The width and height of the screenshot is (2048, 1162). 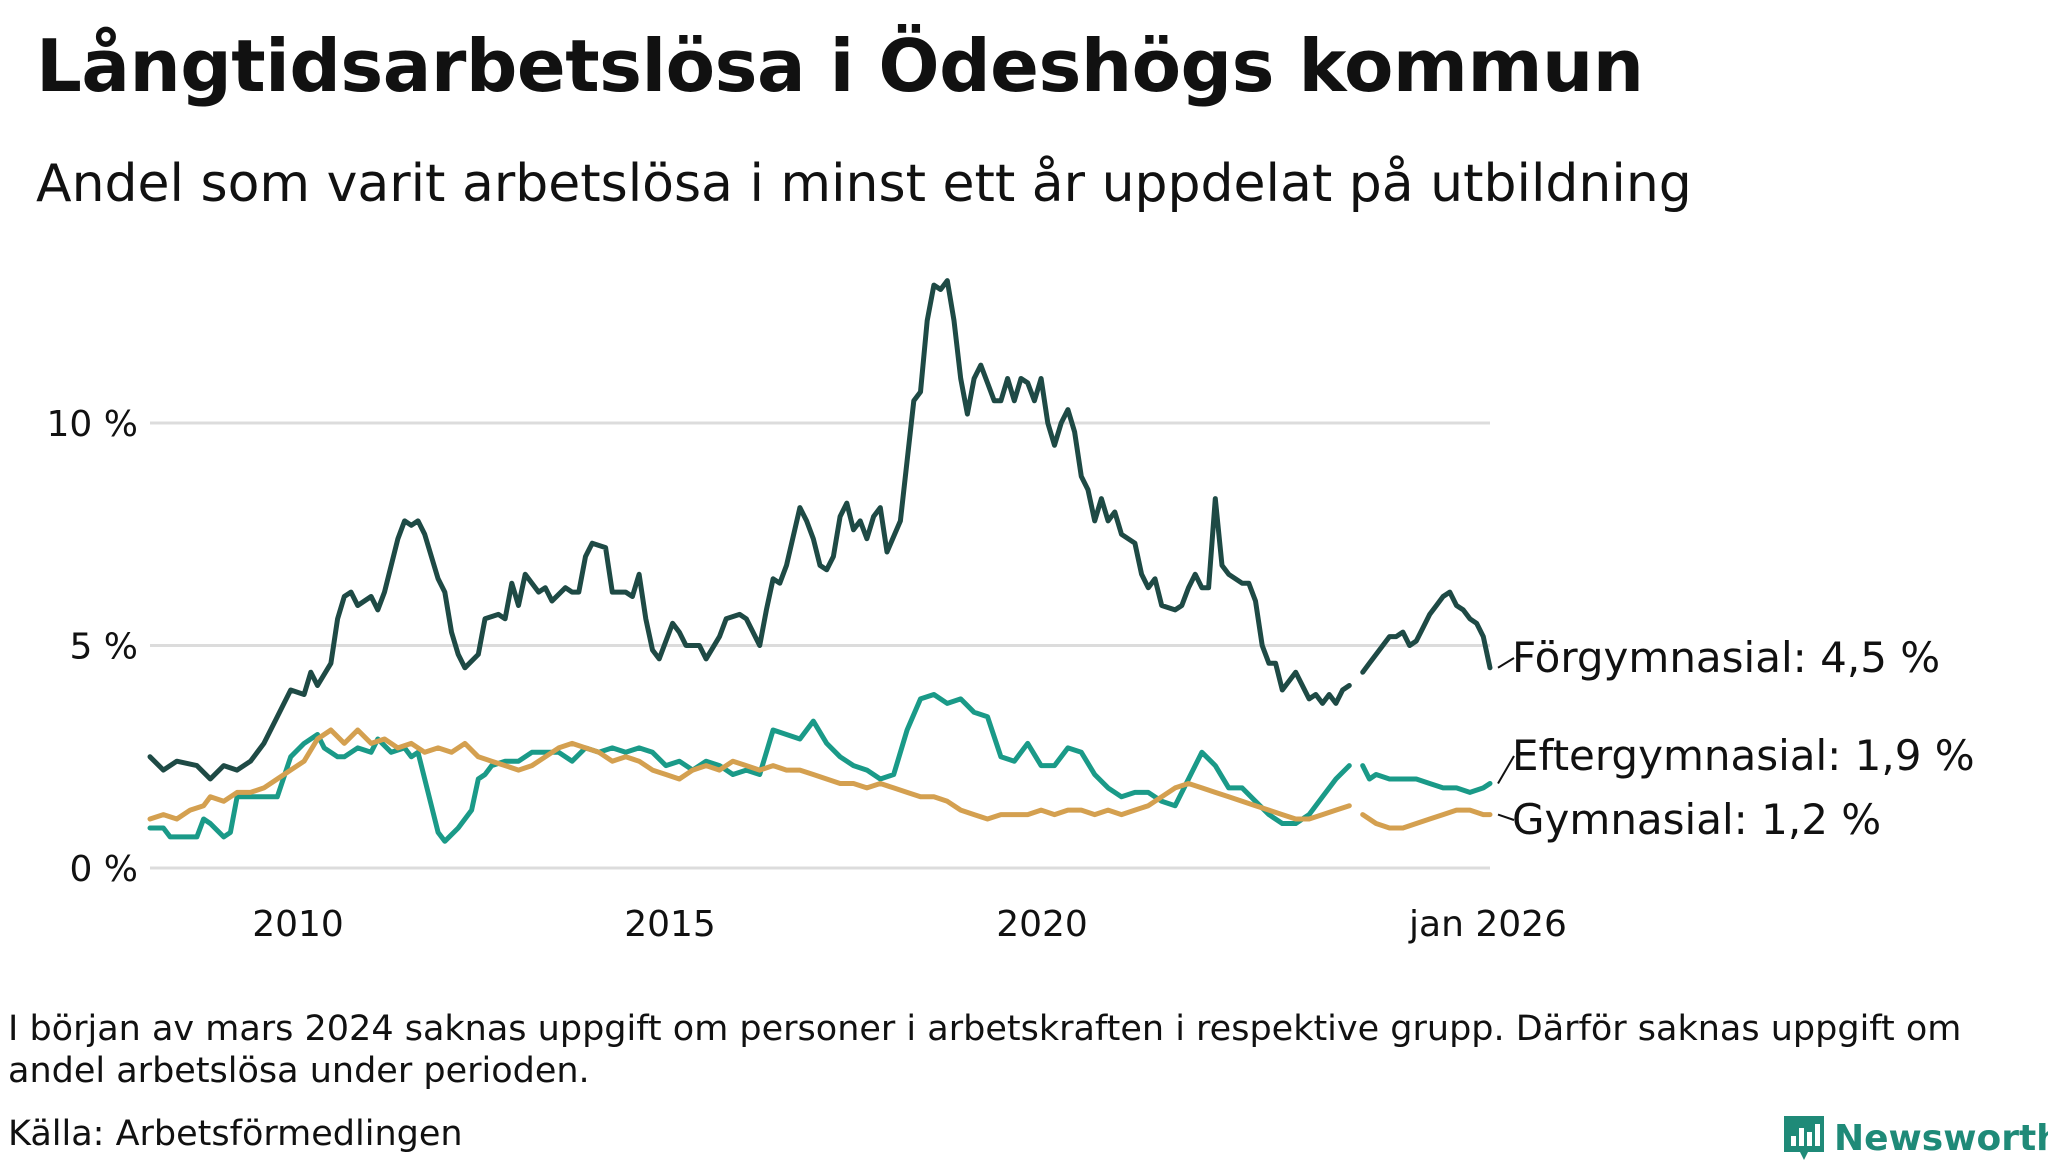 What do you see at coordinates (103, 647) in the screenshot?
I see `y-tick-label: 5 %` at bounding box center [103, 647].